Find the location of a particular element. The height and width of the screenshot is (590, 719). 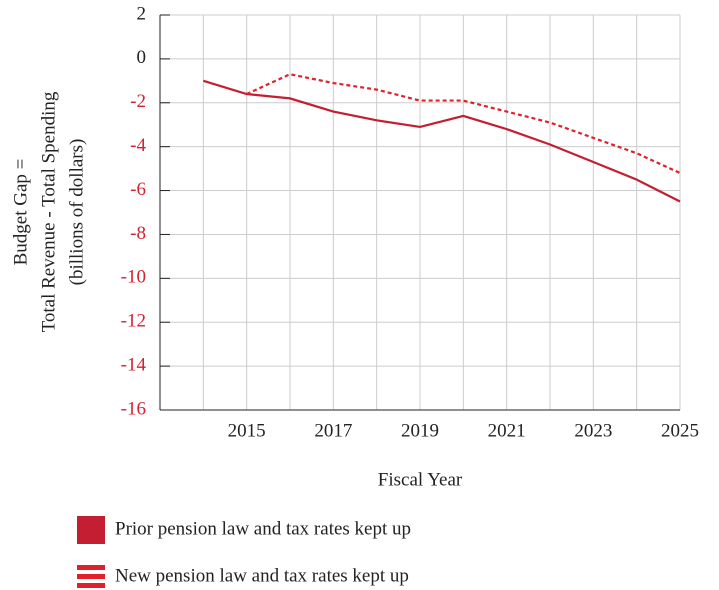

y-tick-label: -8 is located at coordinates (138, 233).